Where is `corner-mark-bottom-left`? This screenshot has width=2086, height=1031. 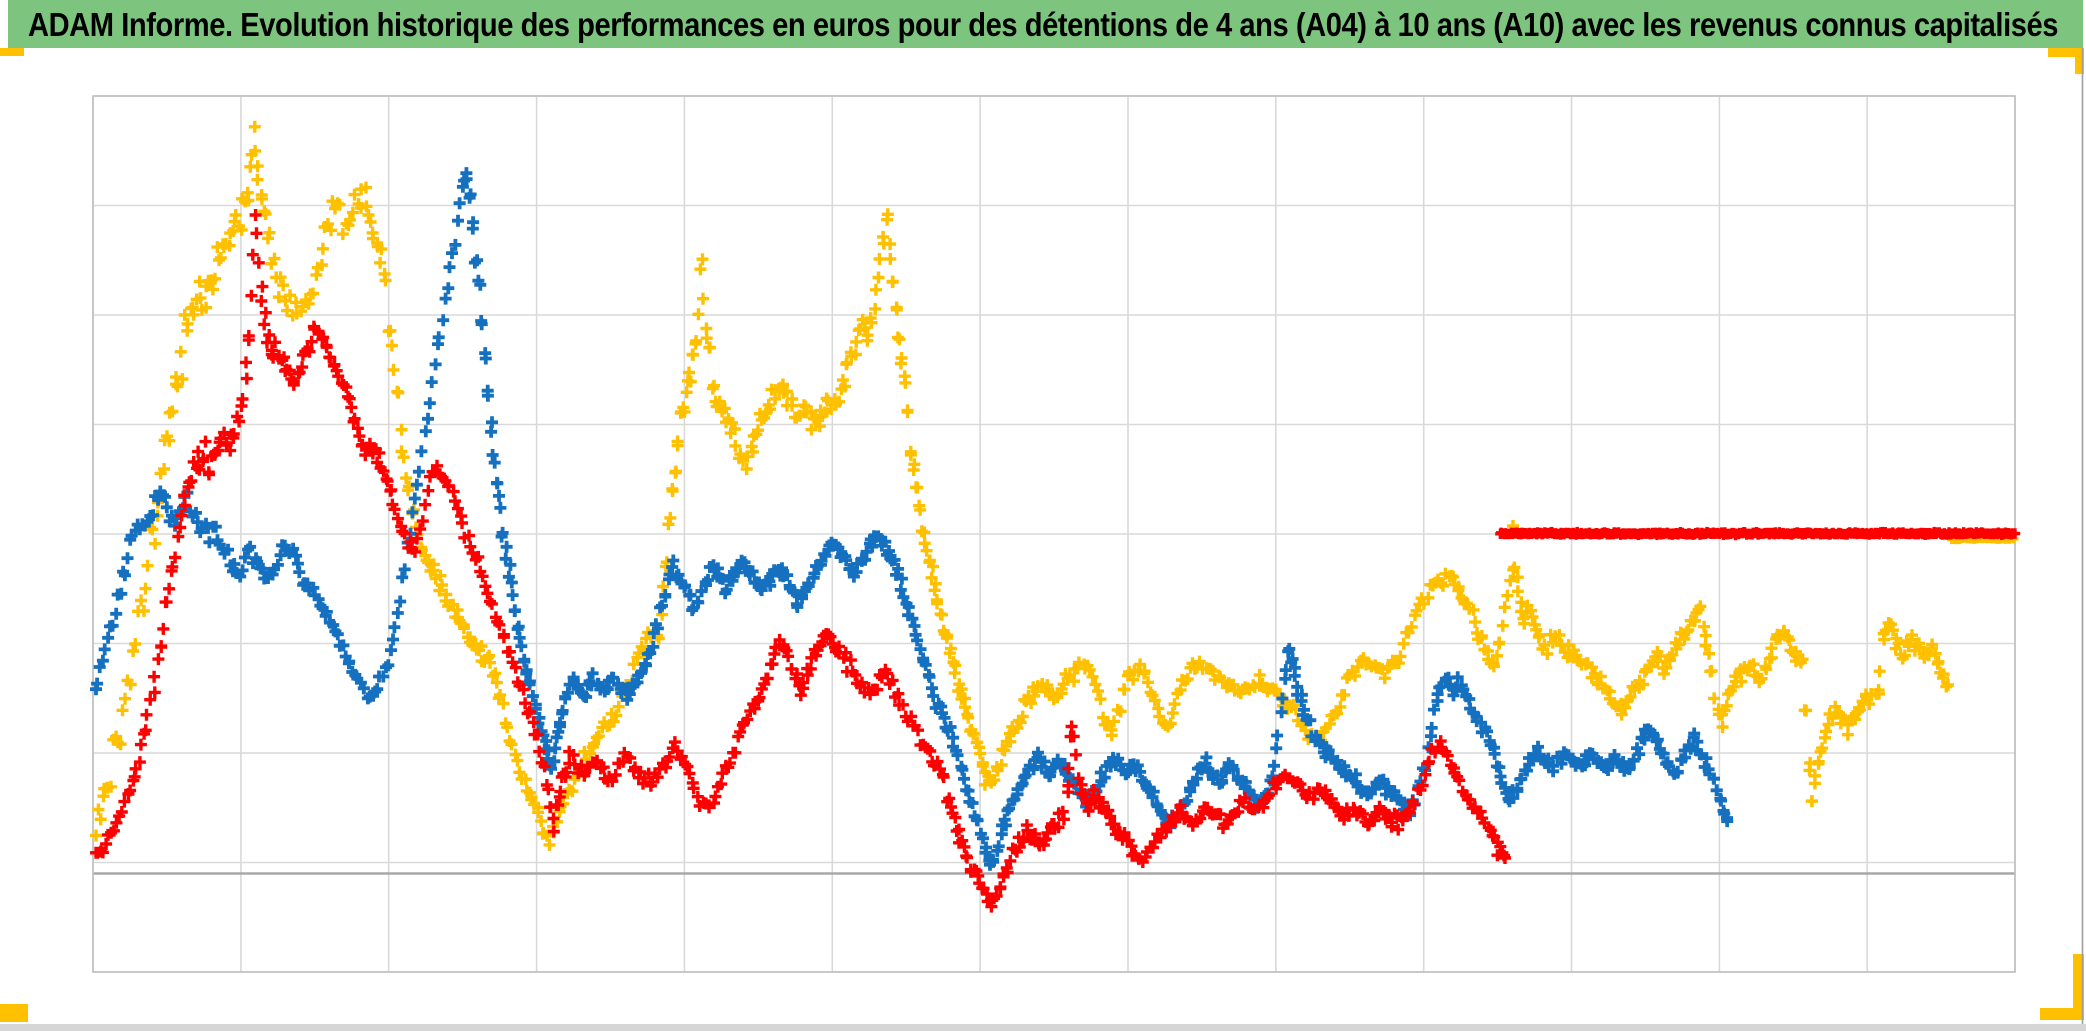 corner-mark-bottom-left is located at coordinates (14, 1013).